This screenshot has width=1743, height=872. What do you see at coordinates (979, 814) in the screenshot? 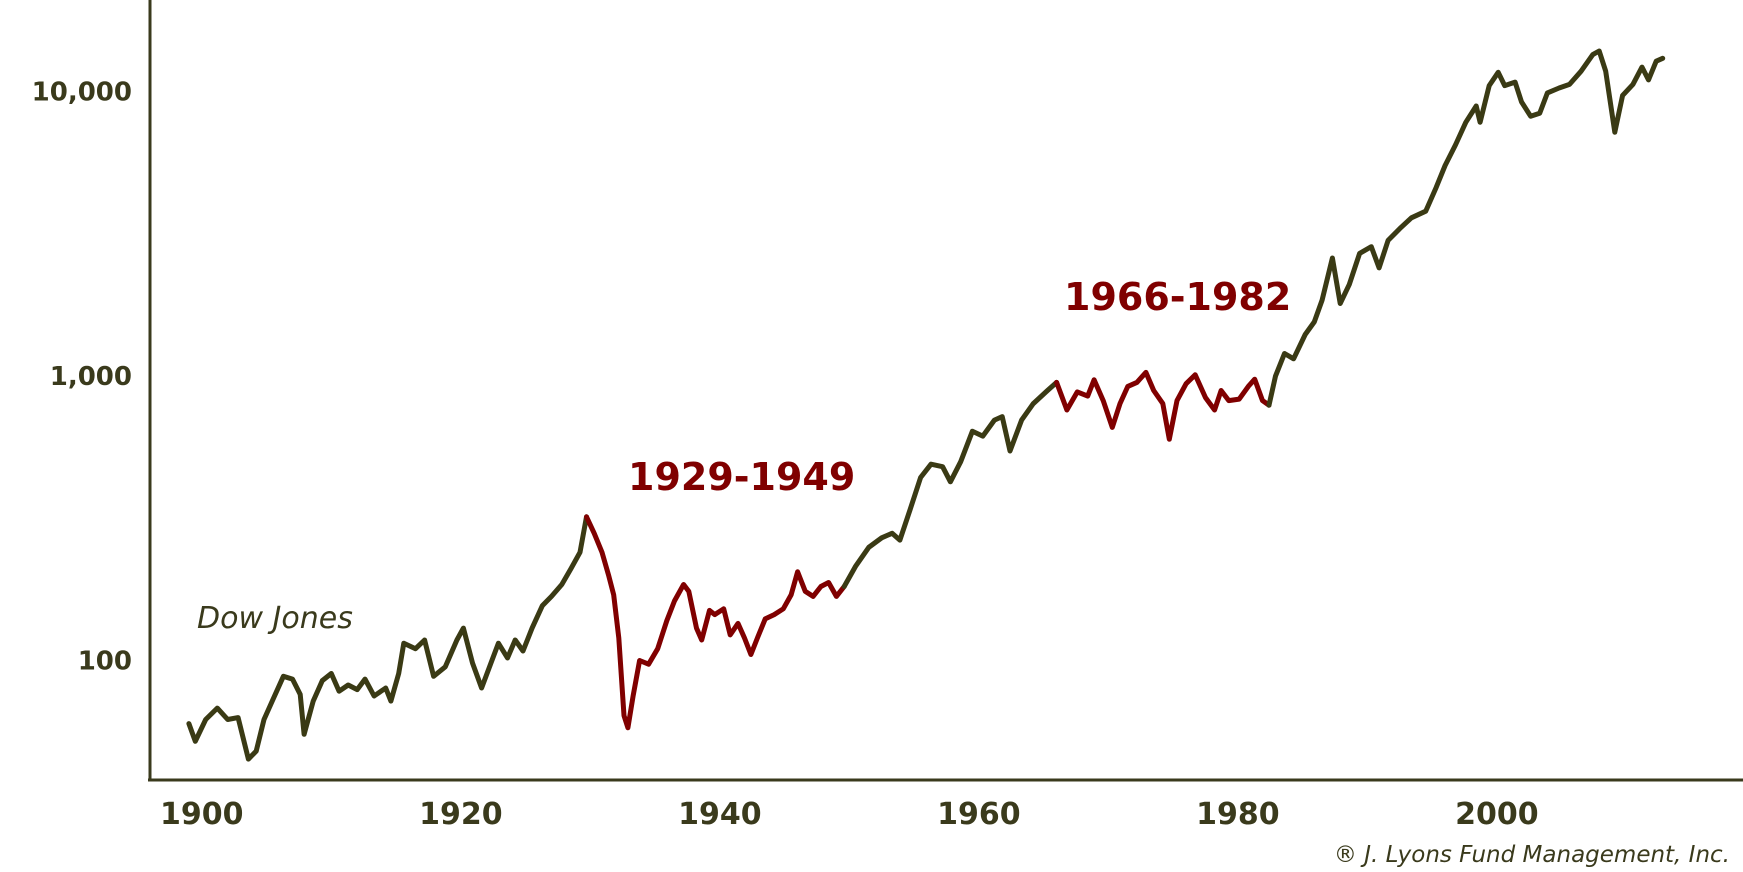
I see `x-tick-label: 1960` at bounding box center [979, 814].